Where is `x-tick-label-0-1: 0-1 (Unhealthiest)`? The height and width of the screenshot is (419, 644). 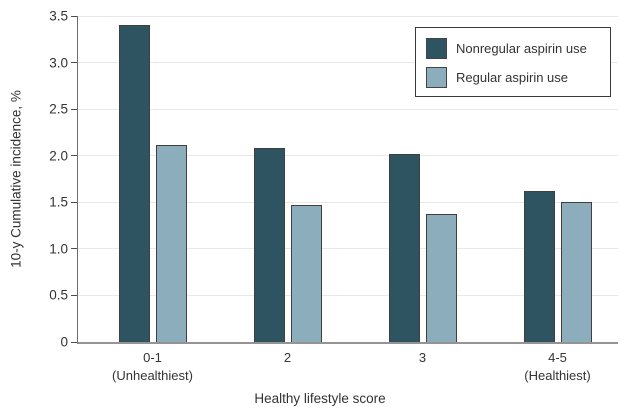 x-tick-label-0-1: 0-1 (Unhealthiest) is located at coordinates (152, 367).